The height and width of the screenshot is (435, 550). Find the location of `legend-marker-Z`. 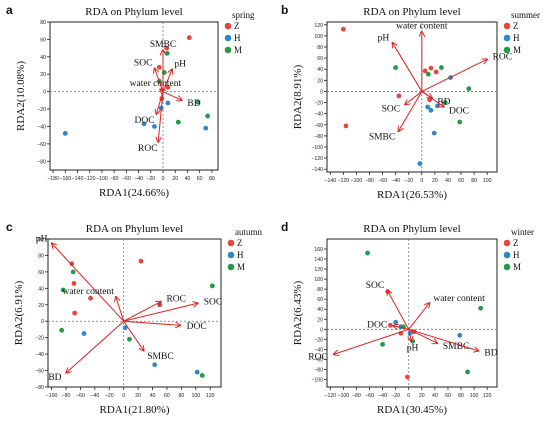

legend-marker-Z is located at coordinates (507, 26).